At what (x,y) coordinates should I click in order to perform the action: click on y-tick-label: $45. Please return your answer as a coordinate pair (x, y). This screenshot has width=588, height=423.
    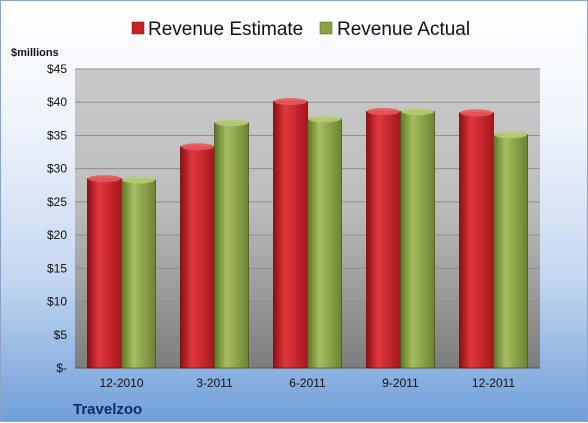
    Looking at the image, I should click on (57, 69).